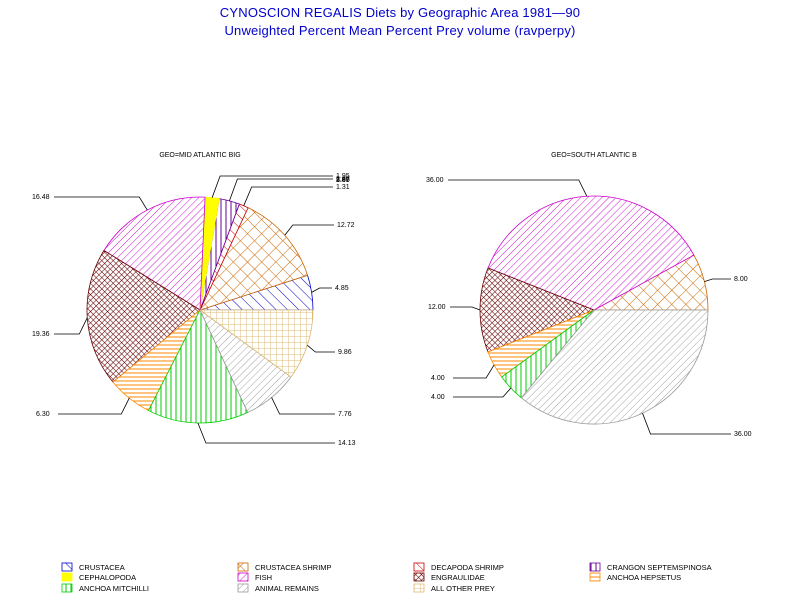 Image resolution: width=800 pixels, height=600 pixels. I want to click on data-label-crustacea: 4.85, so click(342, 288).